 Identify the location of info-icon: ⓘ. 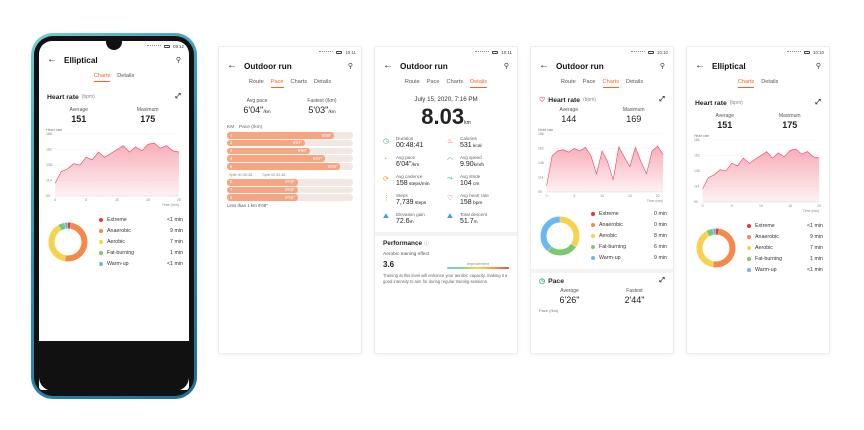
(426, 244).